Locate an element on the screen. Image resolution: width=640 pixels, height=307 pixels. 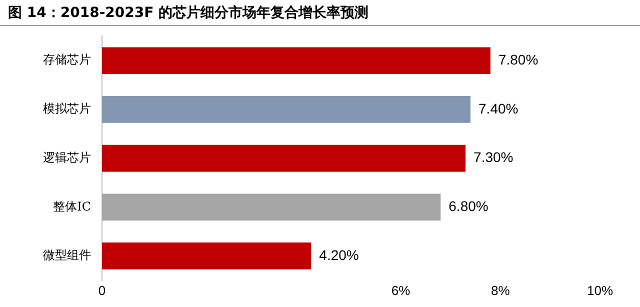
data-label: 6.80% is located at coordinates (468, 206).